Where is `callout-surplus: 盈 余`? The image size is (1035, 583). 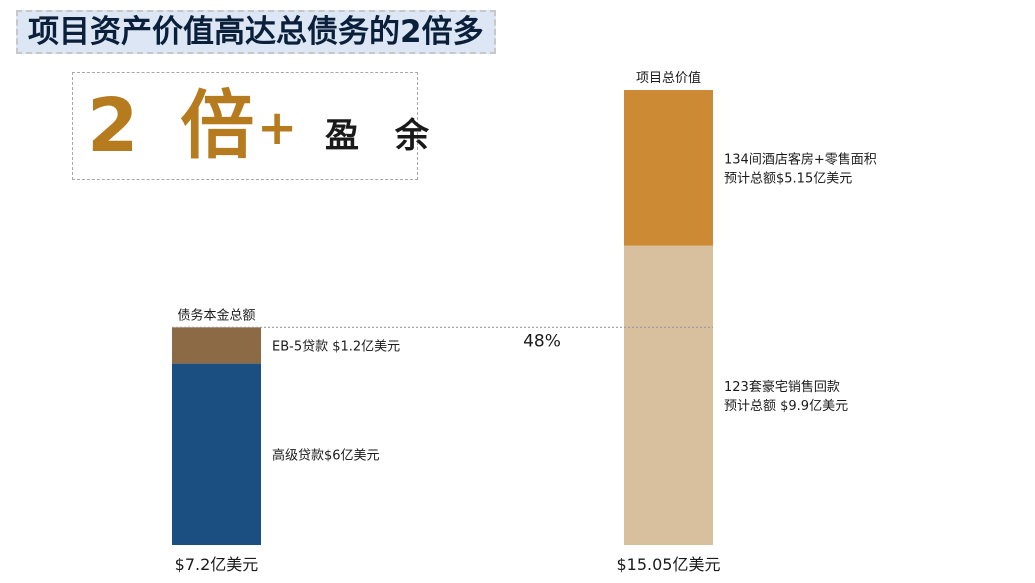 callout-surplus: 盈 余 is located at coordinates (383, 136).